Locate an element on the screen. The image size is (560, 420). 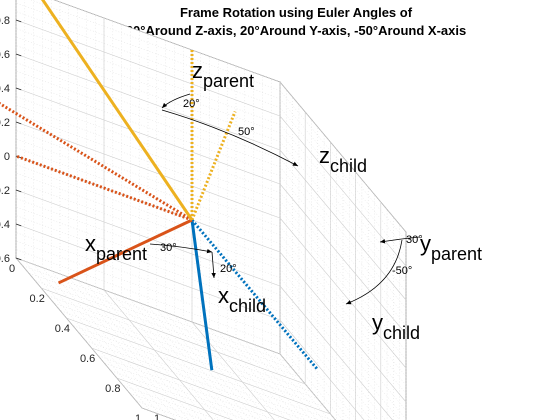
angle-label-30-y: 30° is located at coordinates (414, 240).